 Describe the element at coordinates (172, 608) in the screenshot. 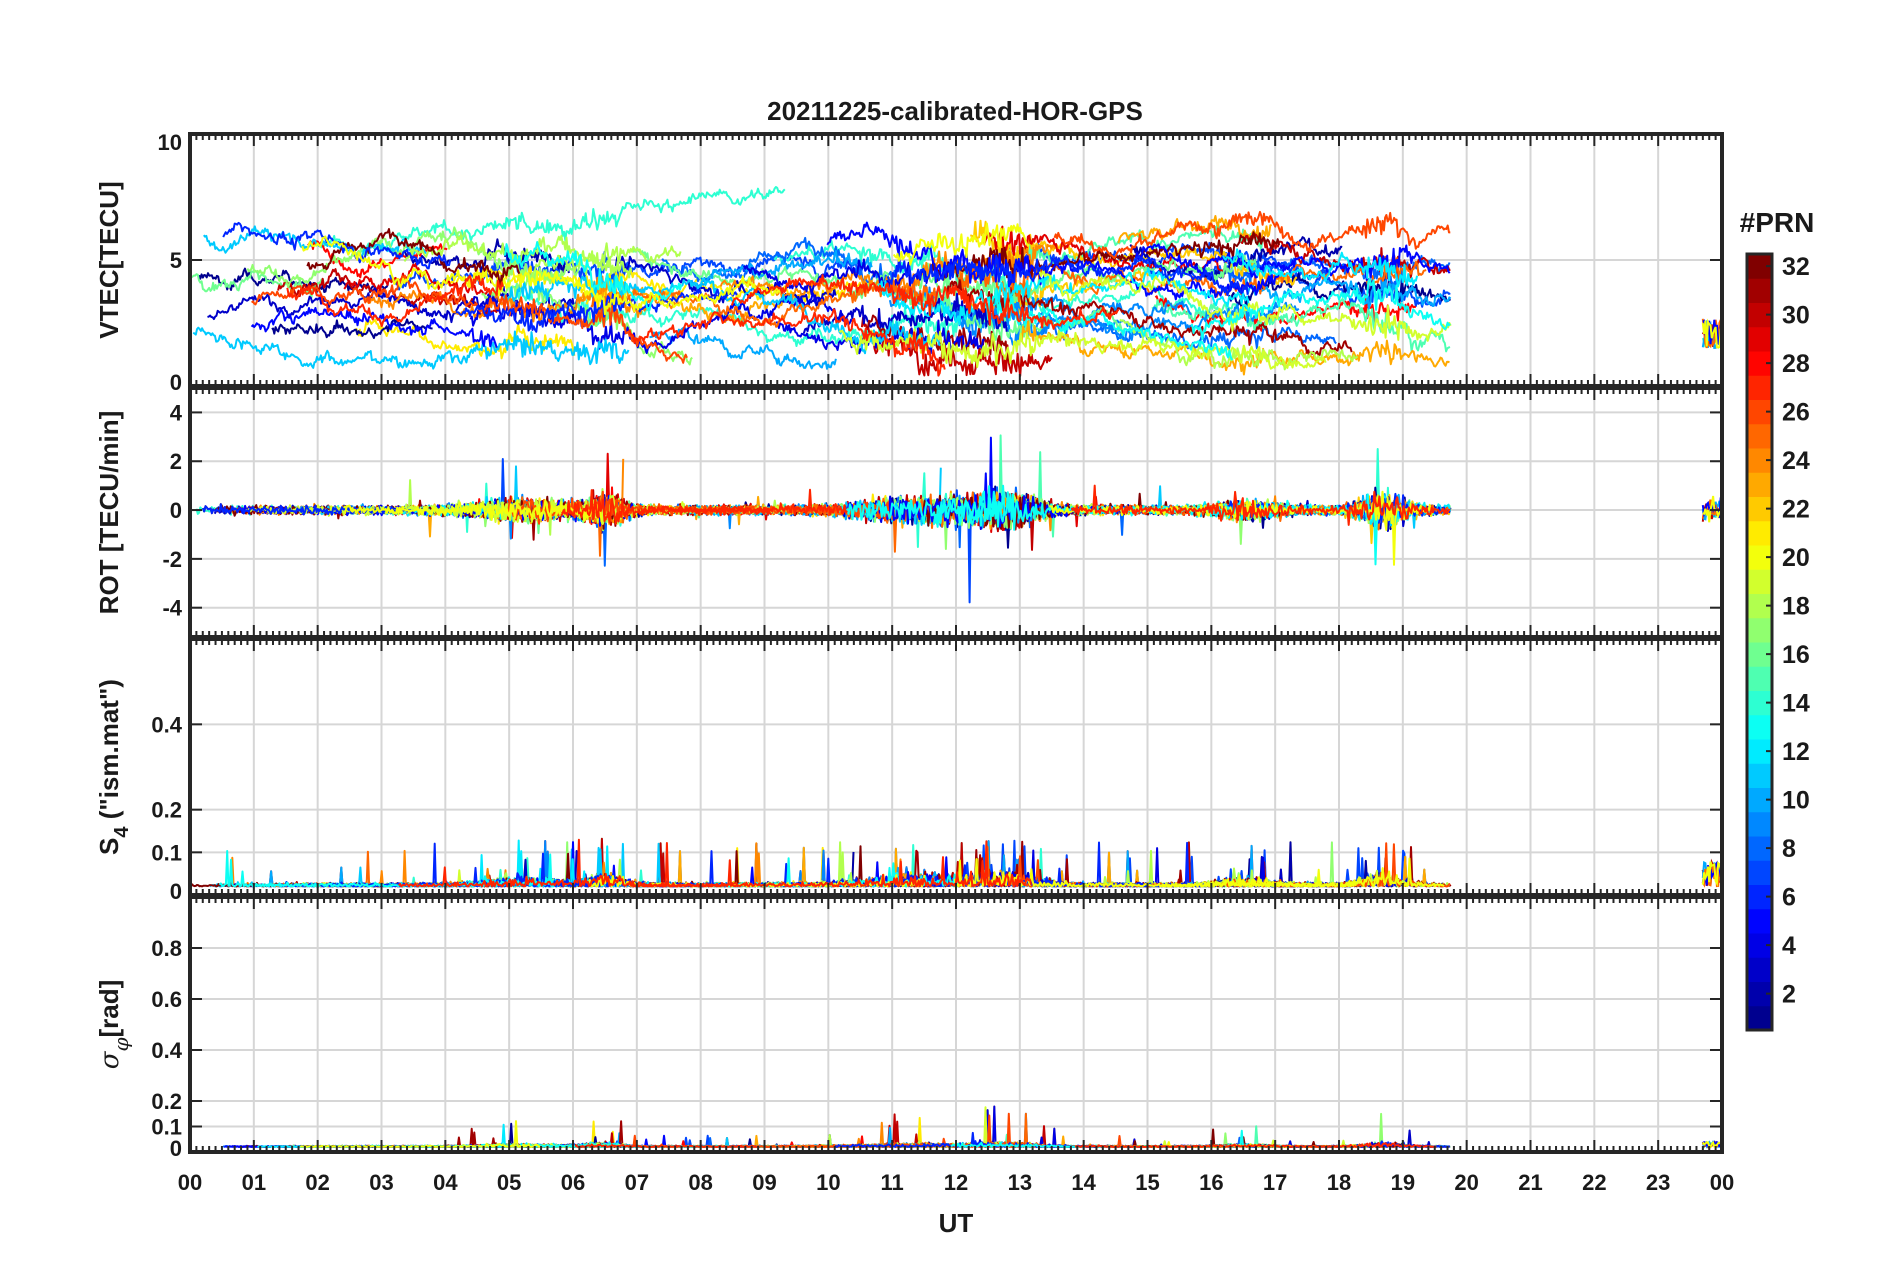

I see `y-tick-label-rot: -4` at that location.